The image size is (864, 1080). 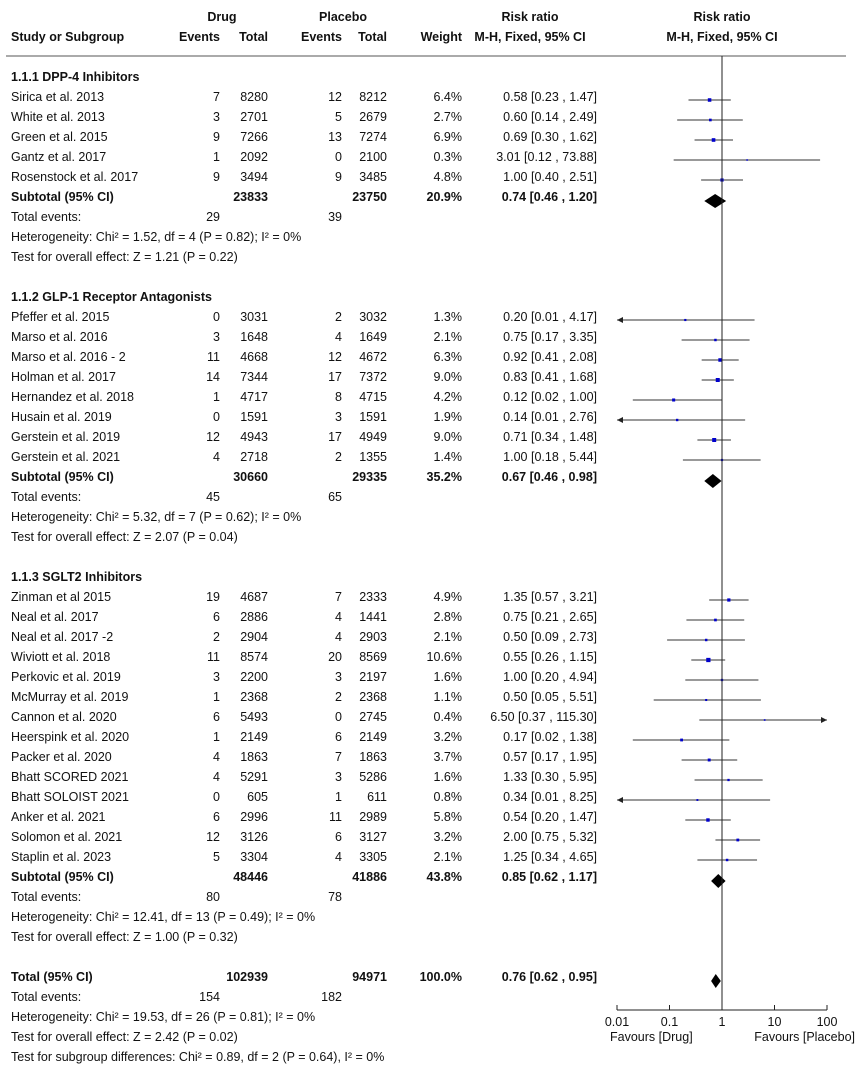 I want to click on placebo-total: 2333, so click(x=373, y=597).